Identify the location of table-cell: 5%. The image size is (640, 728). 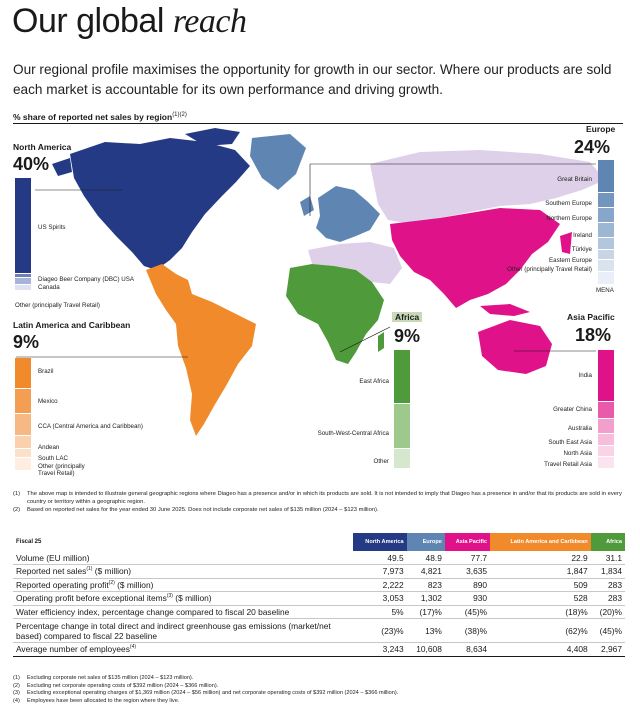
(380, 612).